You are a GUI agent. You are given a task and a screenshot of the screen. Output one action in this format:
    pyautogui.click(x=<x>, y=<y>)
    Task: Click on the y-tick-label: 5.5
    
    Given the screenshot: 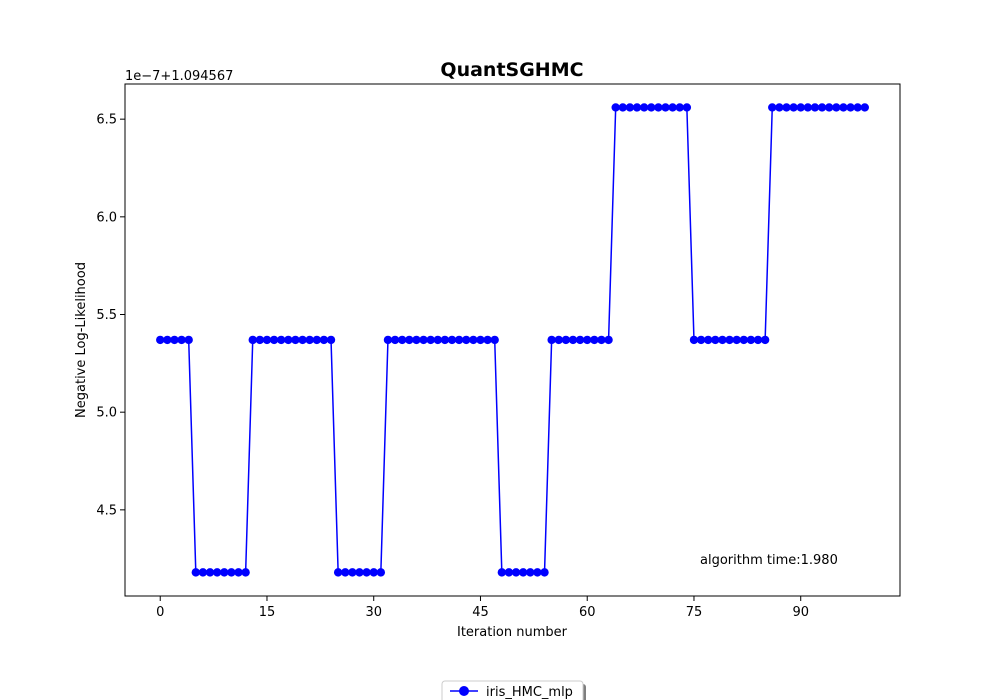 What is the action you would take?
    pyautogui.click(x=106, y=315)
    